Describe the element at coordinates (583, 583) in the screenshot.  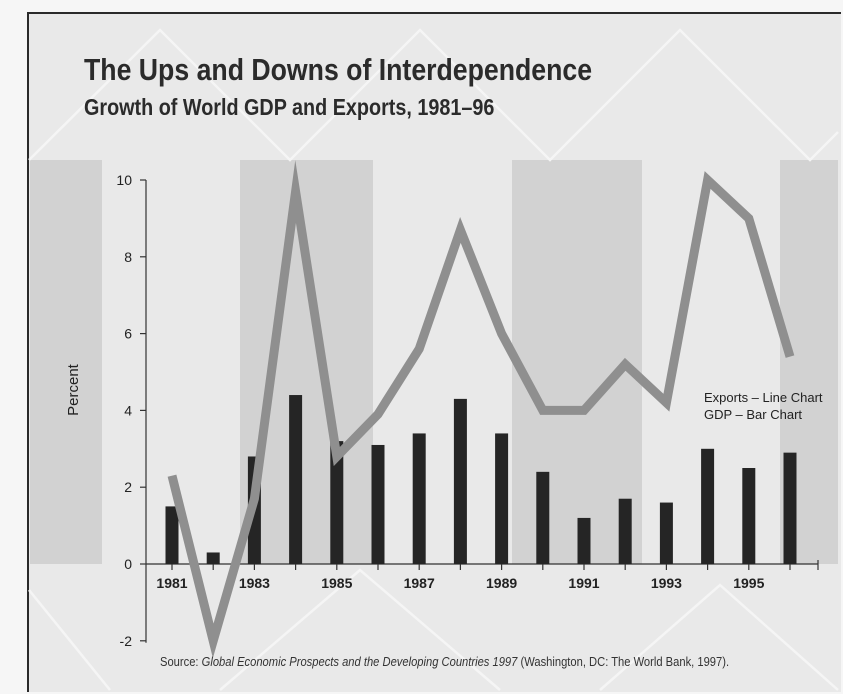
I see `x-tick-label: 1991` at that location.